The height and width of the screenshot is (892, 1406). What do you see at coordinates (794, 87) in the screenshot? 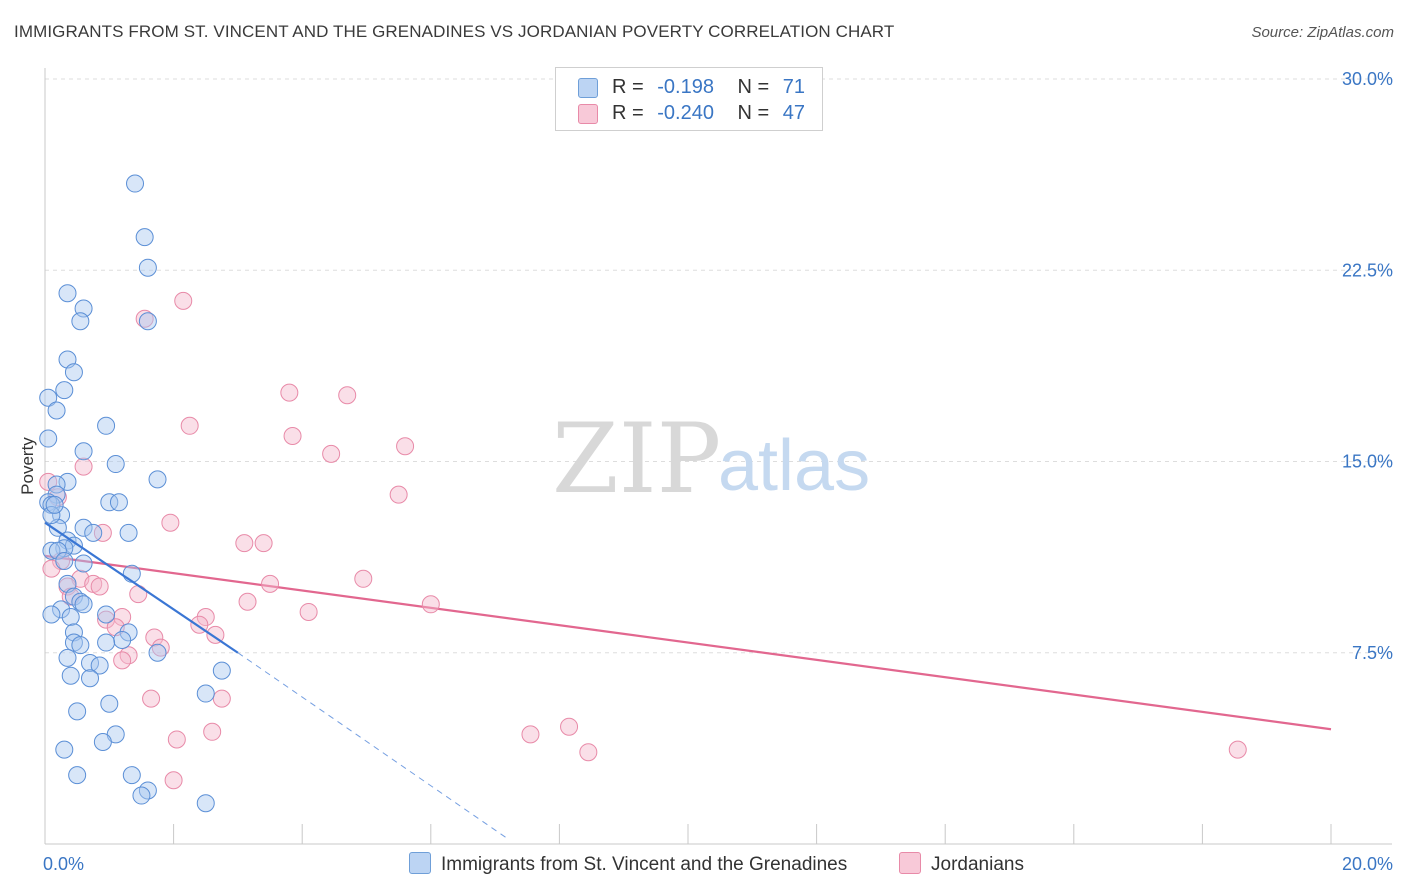
I see `legend-n-value: 71` at bounding box center [794, 87].